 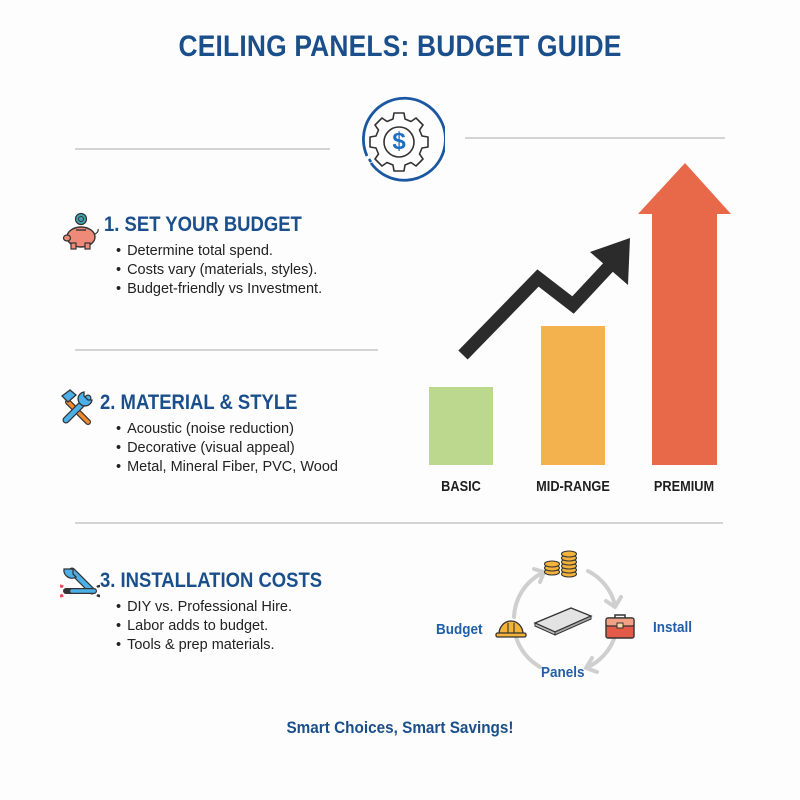 What do you see at coordinates (684, 486) in the screenshot?
I see `label-premium: PREMIUM` at bounding box center [684, 486].